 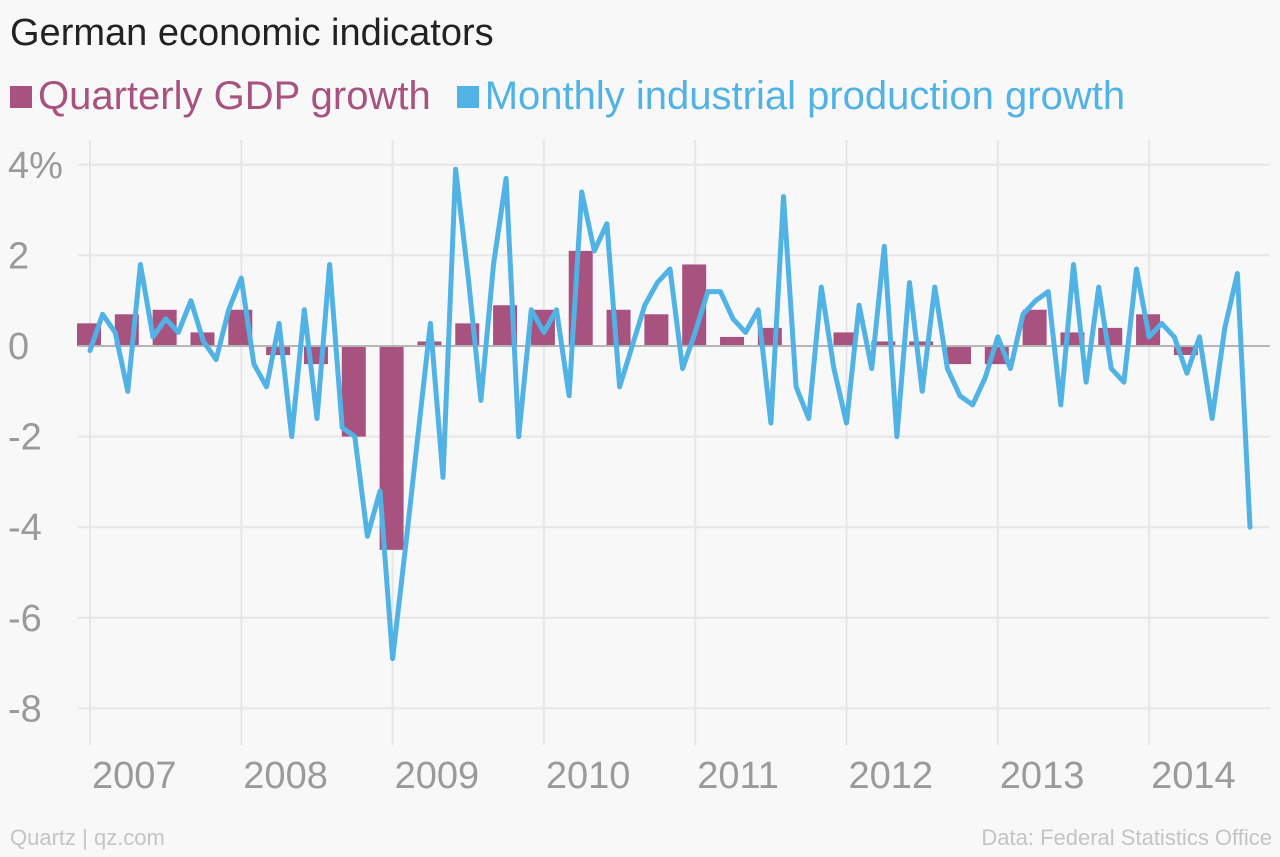 I want to click on x-tick-label: 2014, so click(x=1193, y=776).